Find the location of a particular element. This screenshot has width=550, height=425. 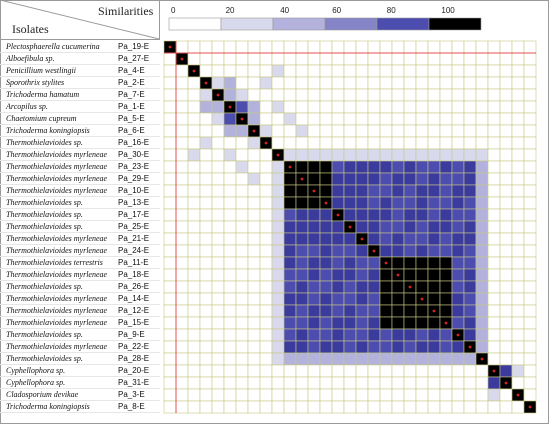

isolate-name: Arcopilus sp. is located at coordinates (27, 106).